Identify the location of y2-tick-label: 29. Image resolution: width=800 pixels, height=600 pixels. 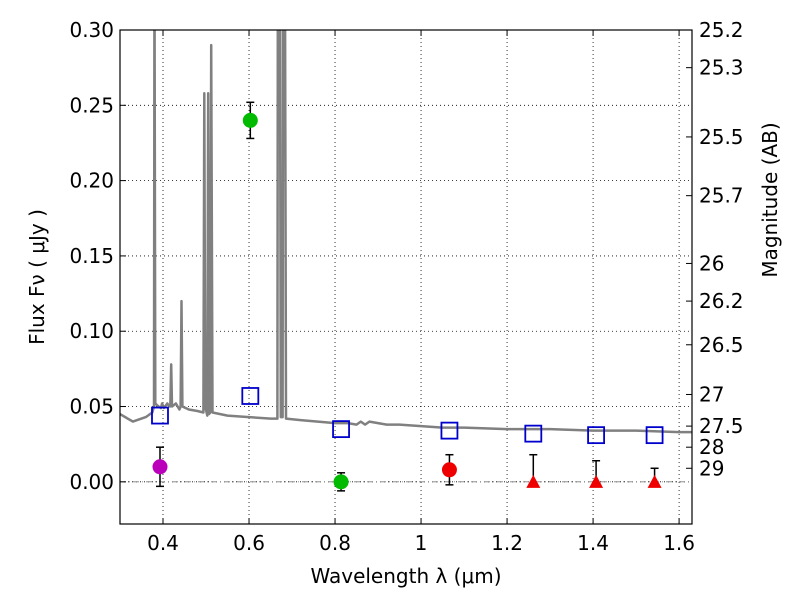
(711, 468).